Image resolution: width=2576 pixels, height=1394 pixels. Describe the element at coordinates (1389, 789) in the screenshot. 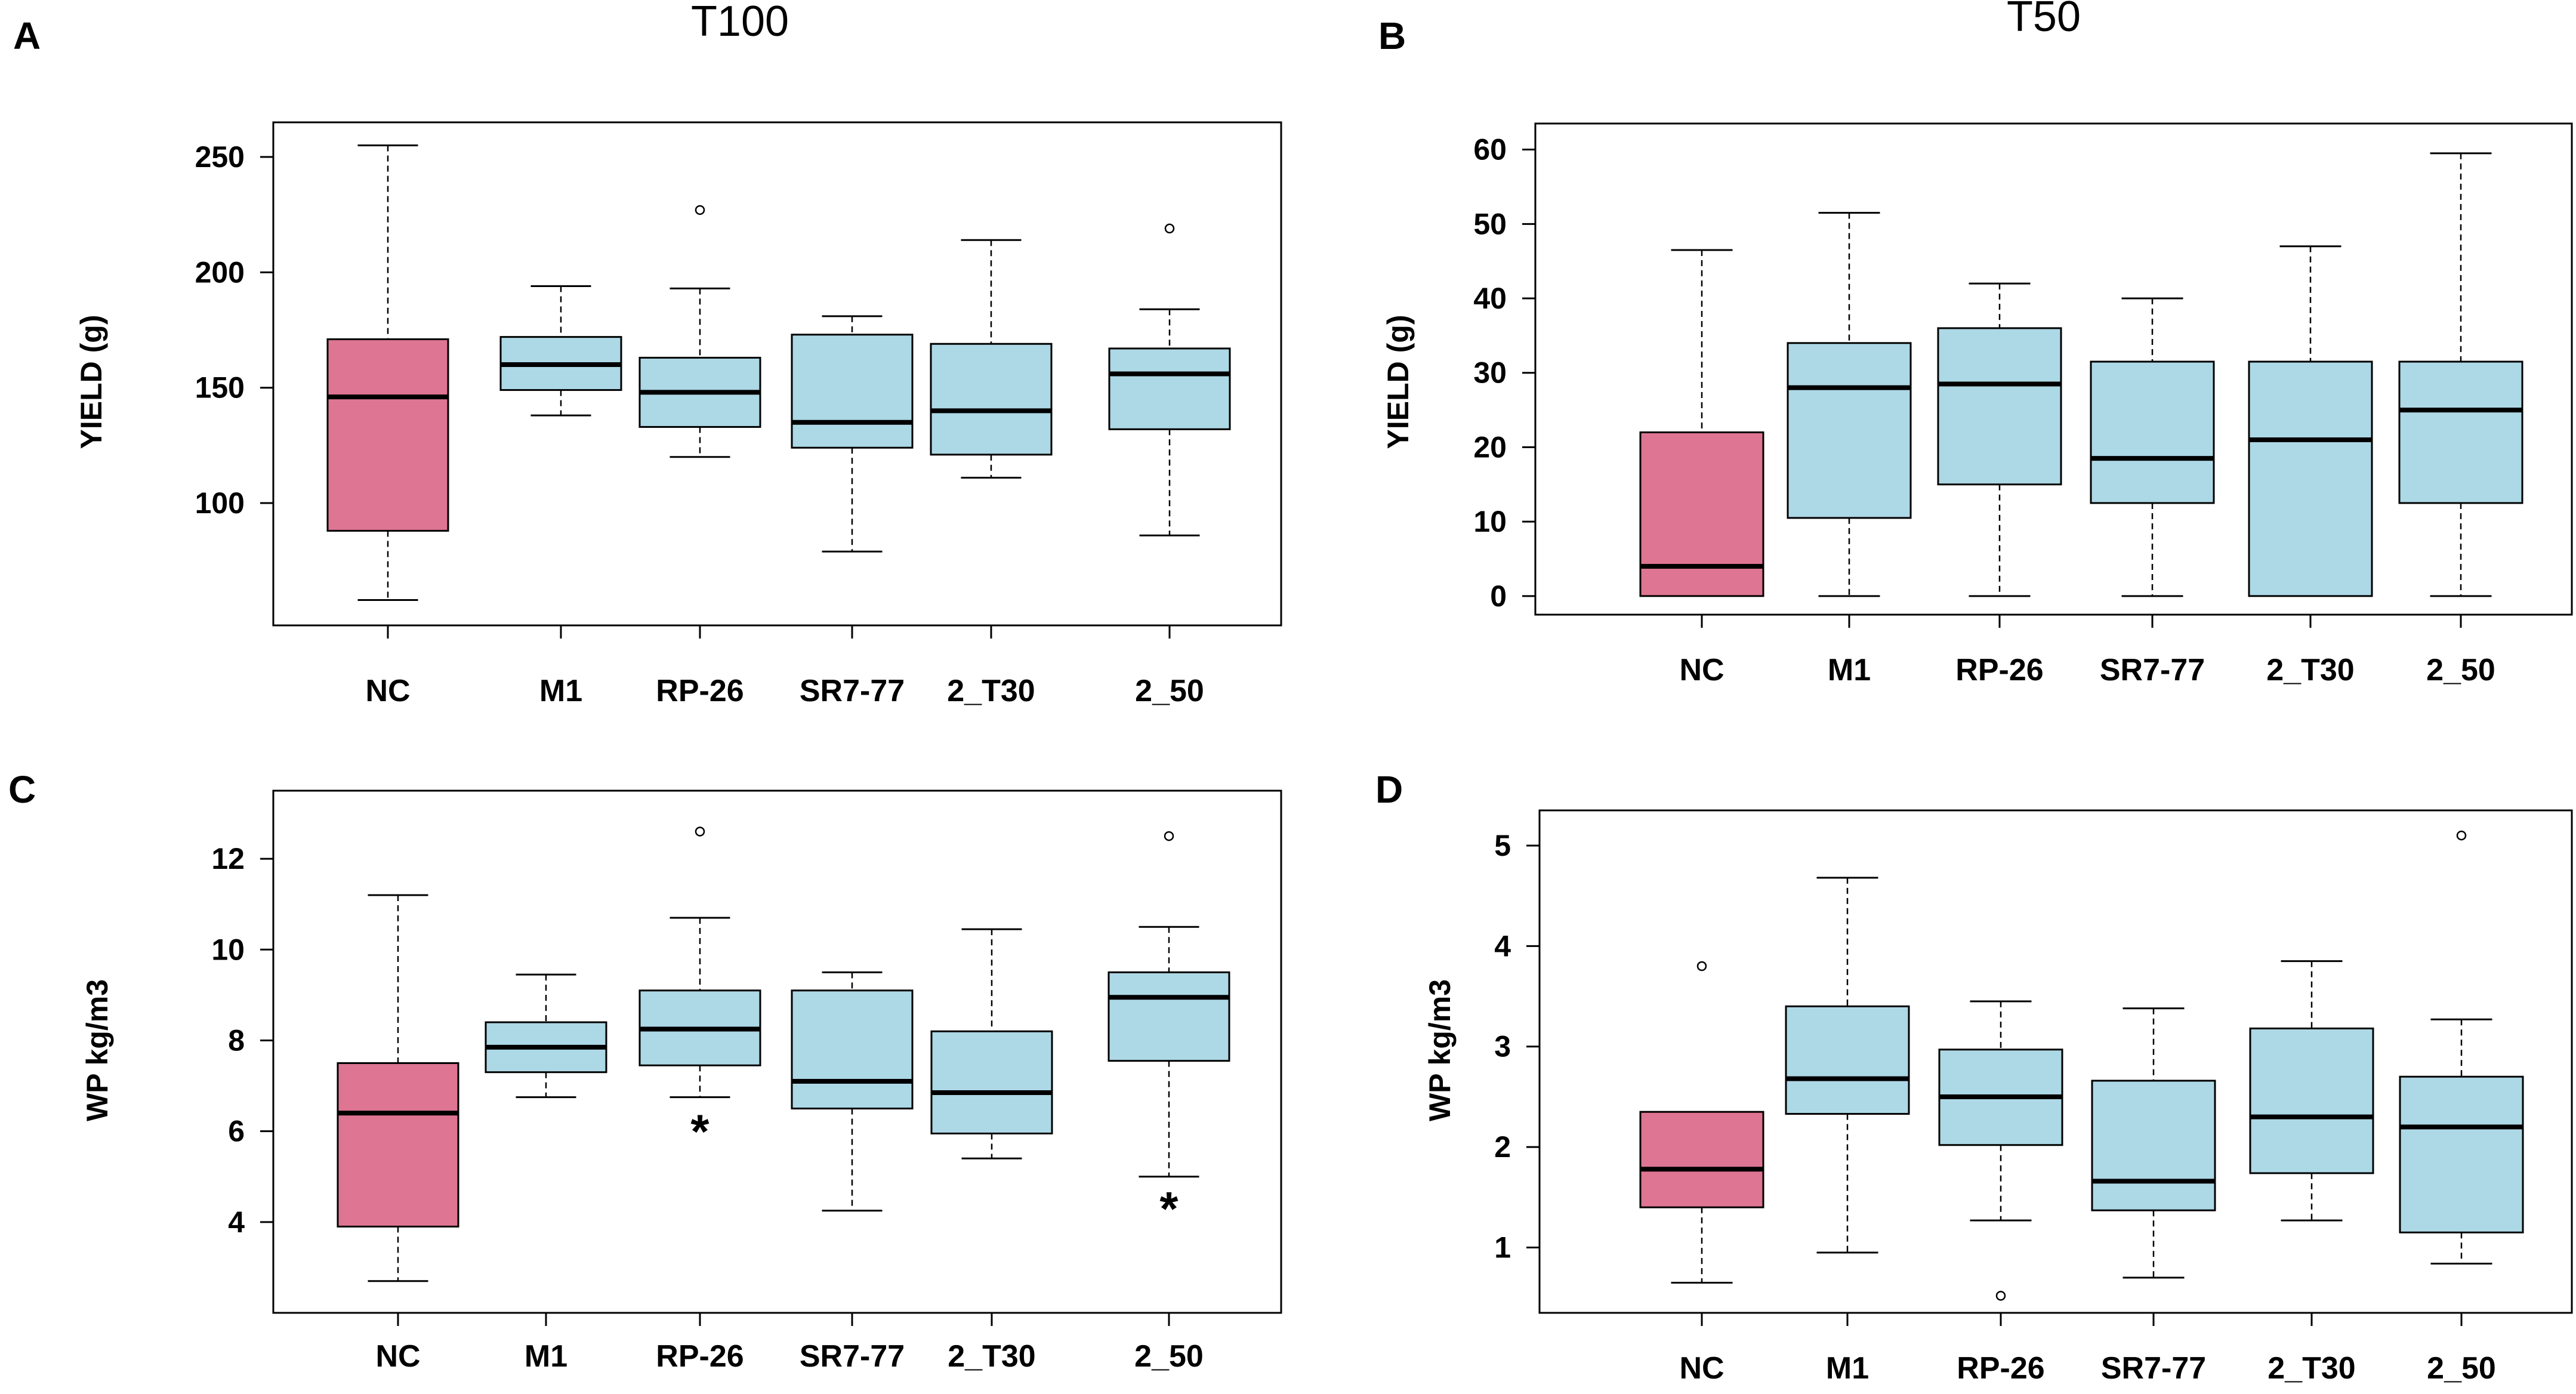

I see `panel-letter-d: D` at that location.